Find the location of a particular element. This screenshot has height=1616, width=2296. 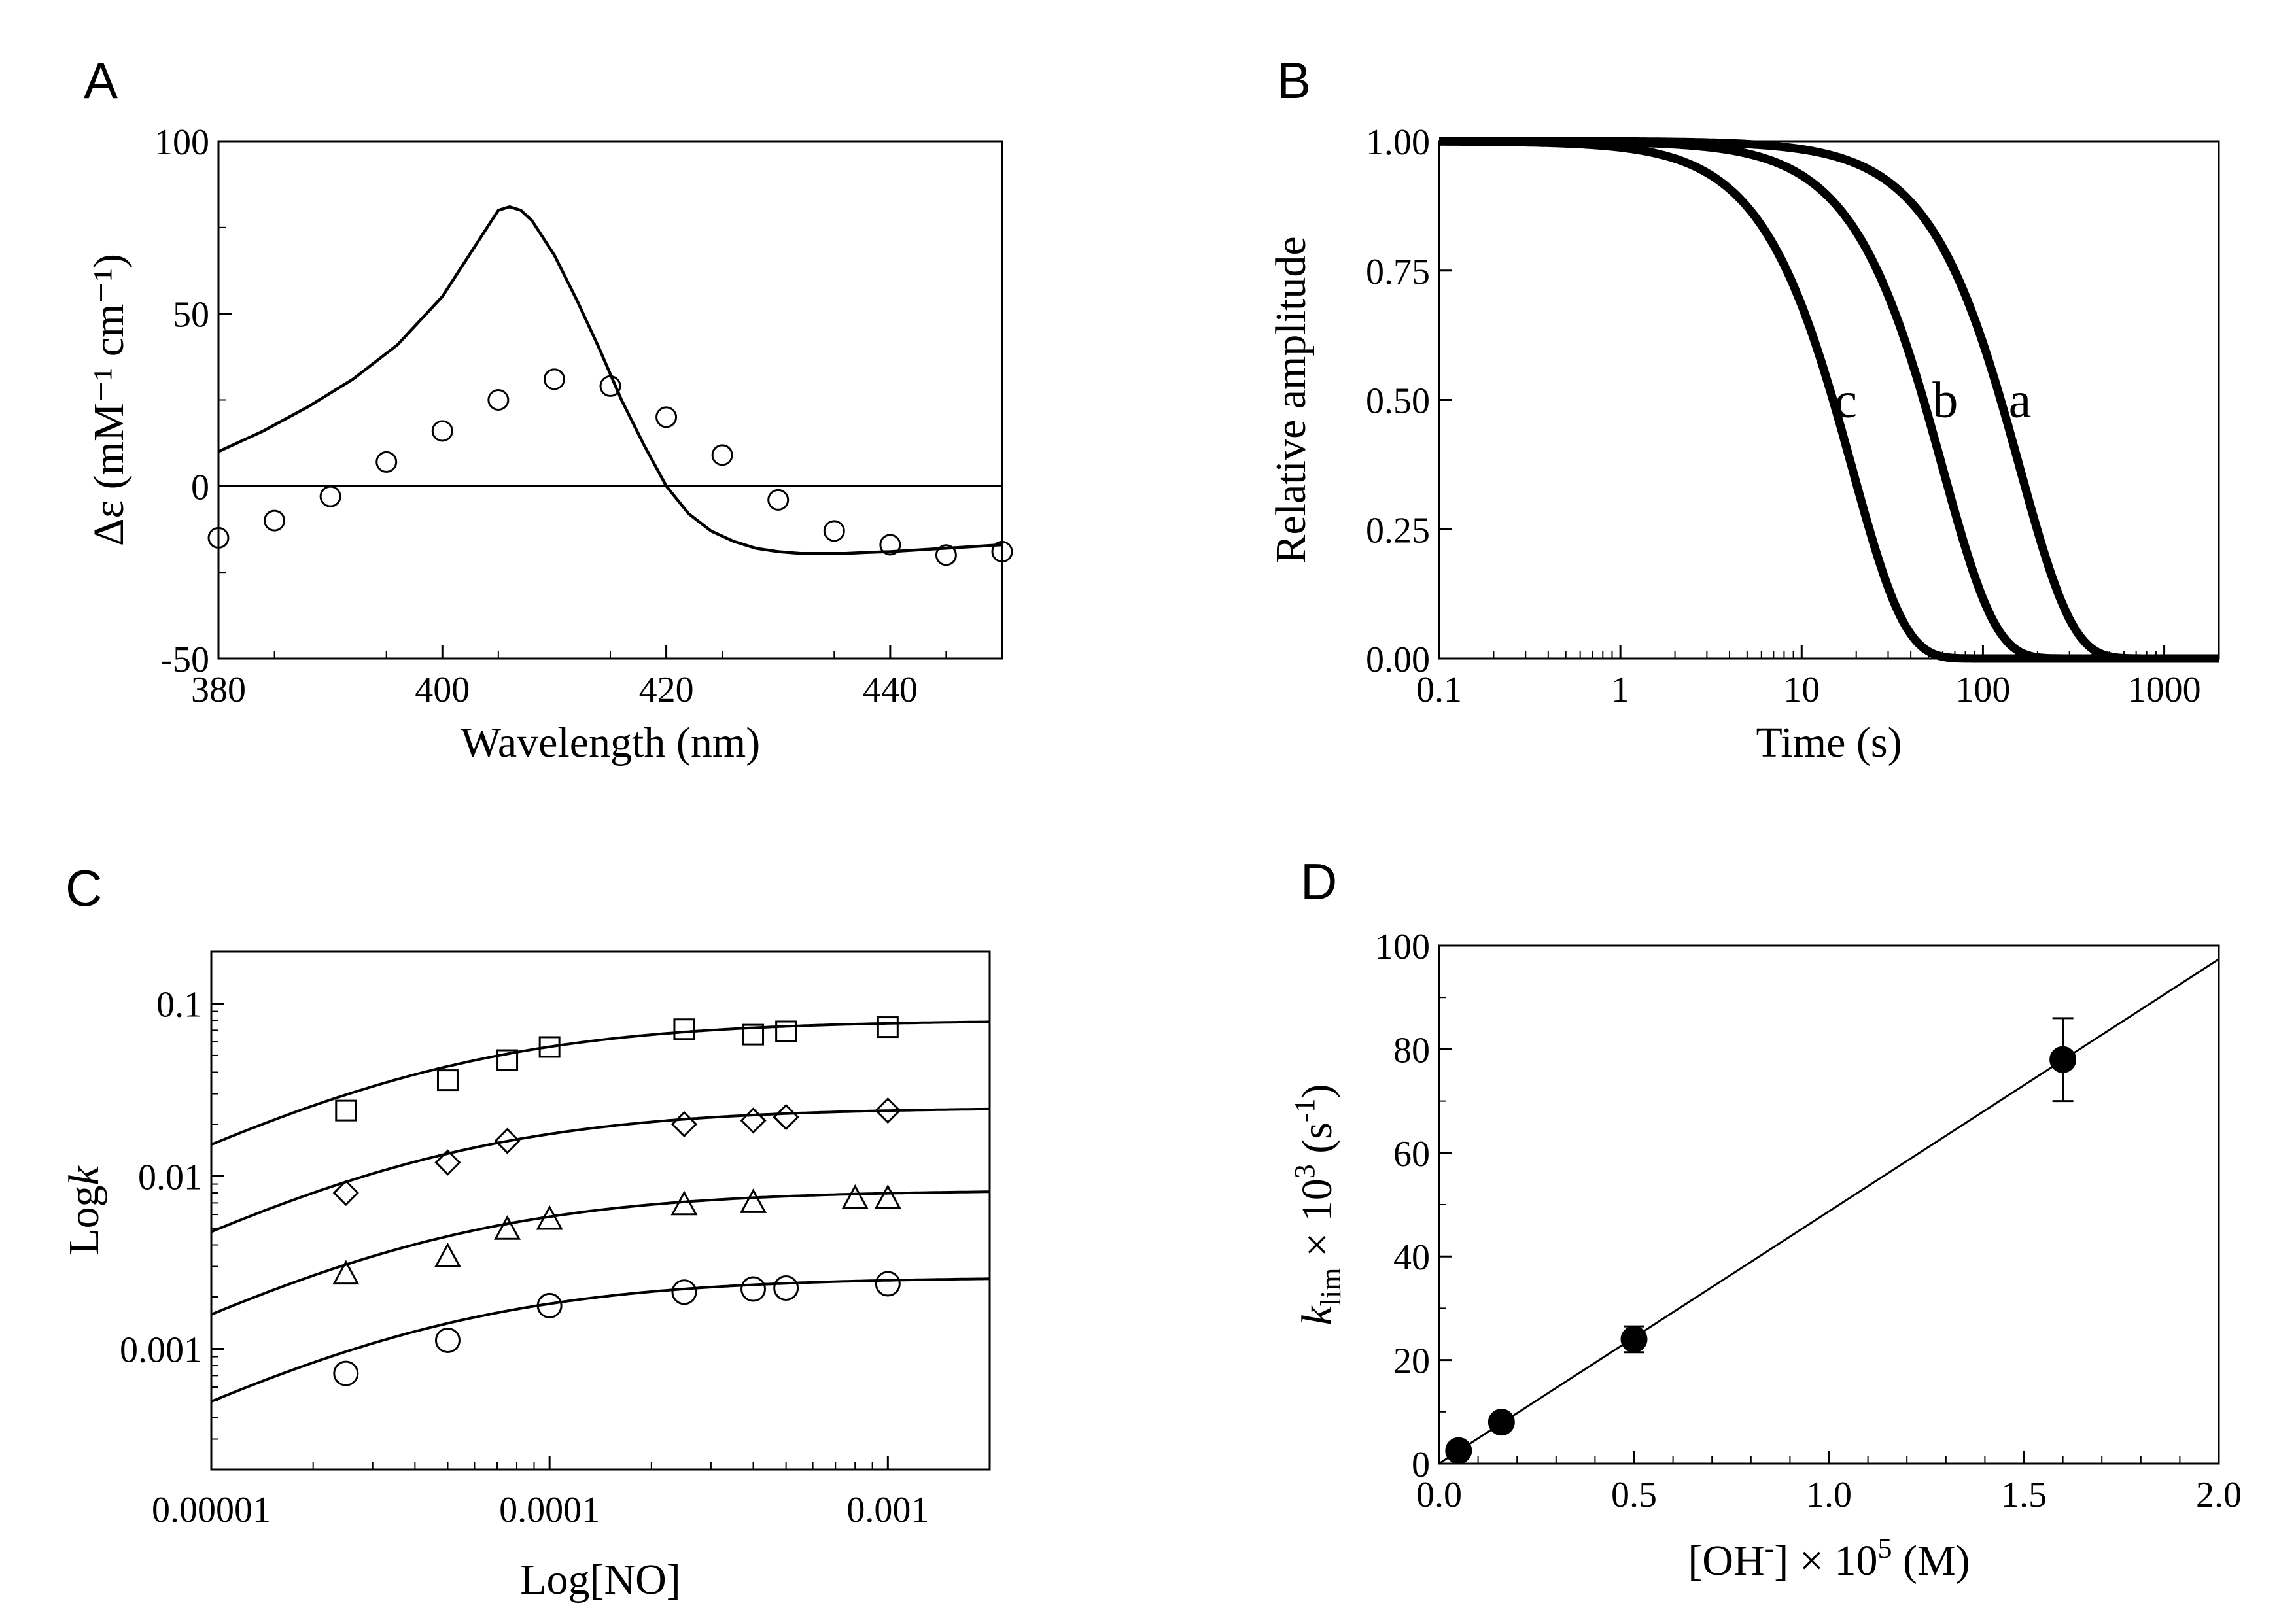

panel-label-a: A is located at coordinates (101, 81).